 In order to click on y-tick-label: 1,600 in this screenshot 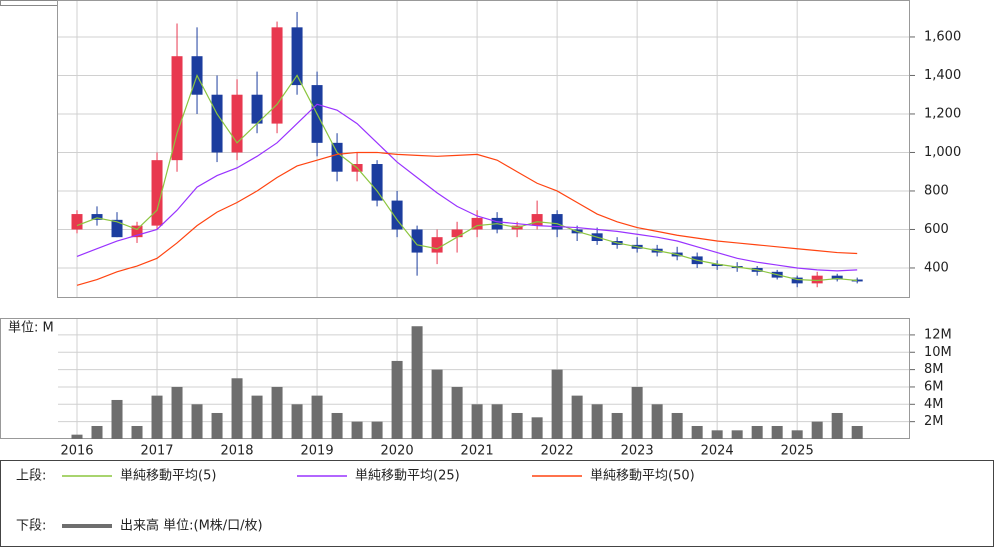, I will do `click(942, 36)`.